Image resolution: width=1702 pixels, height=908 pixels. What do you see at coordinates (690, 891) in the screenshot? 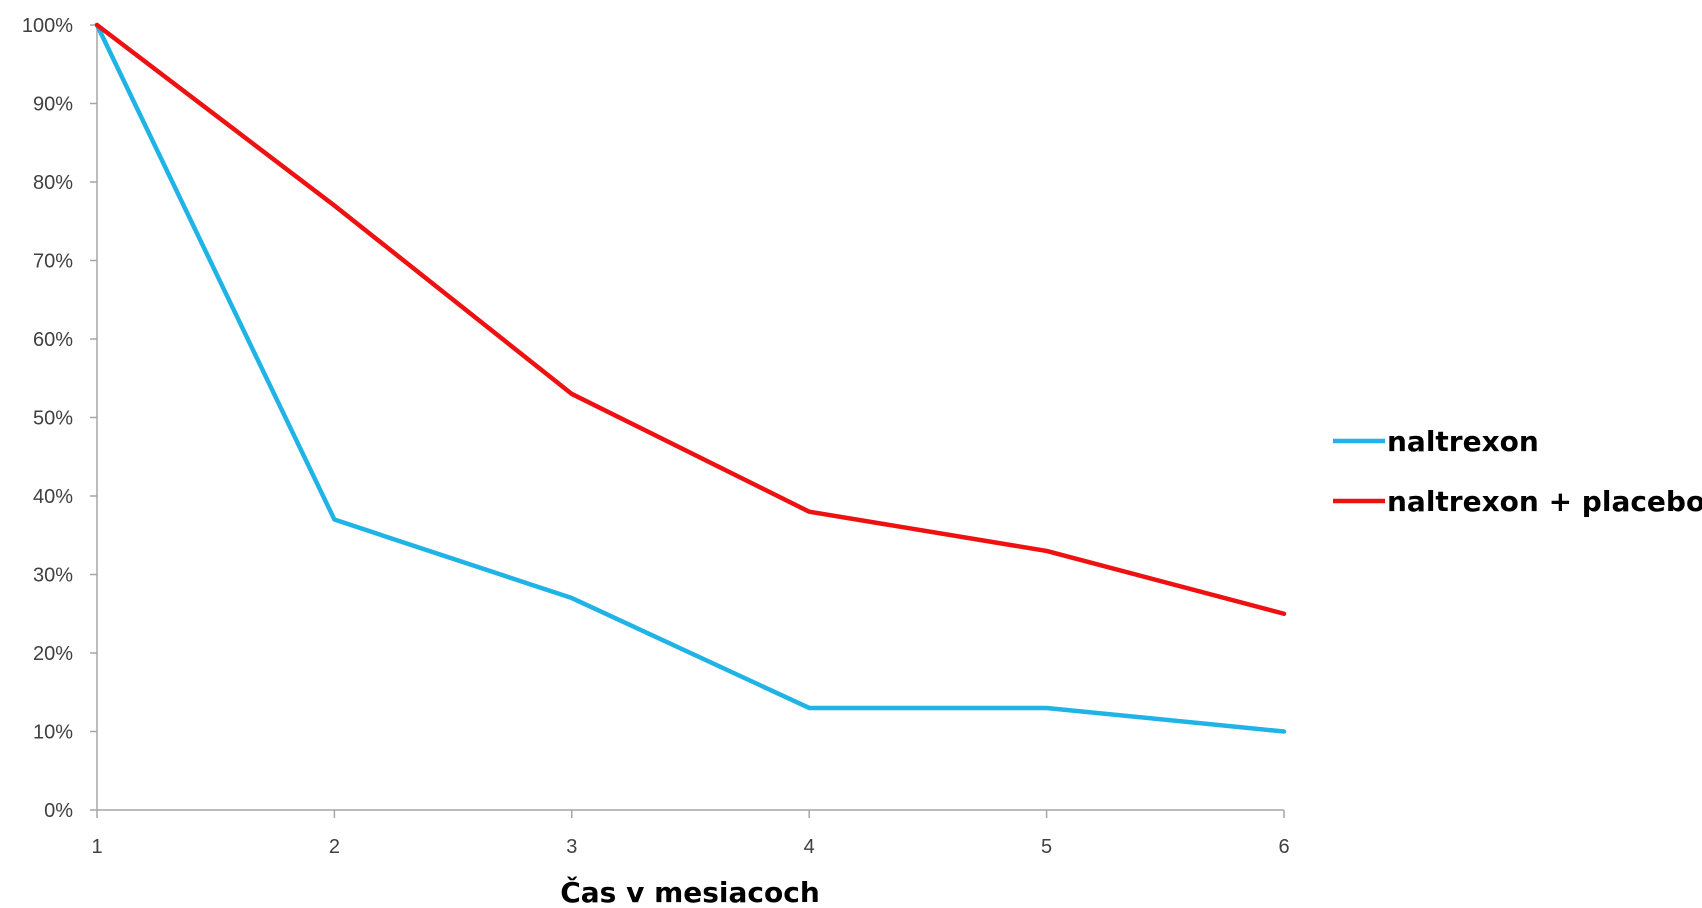
I see `x-axis-title: Čas v mesiacoch` at bounding box center [690, 891].